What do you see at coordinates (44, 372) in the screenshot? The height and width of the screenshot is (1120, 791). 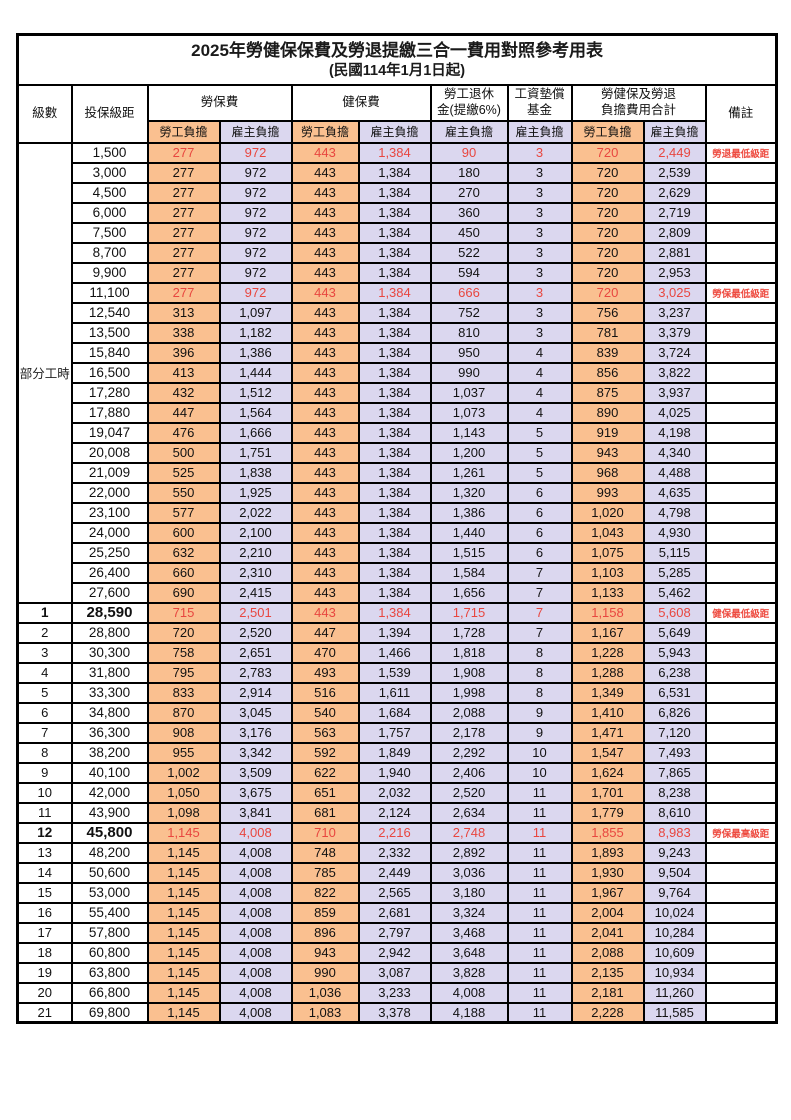 I see `part-time-group-label: 部分工時` at bounding box center [44, 372].